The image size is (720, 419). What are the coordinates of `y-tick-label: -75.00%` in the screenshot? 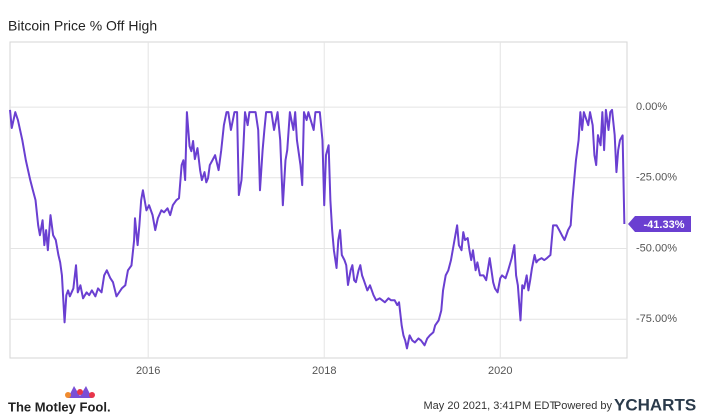 It's located at (656, 319).